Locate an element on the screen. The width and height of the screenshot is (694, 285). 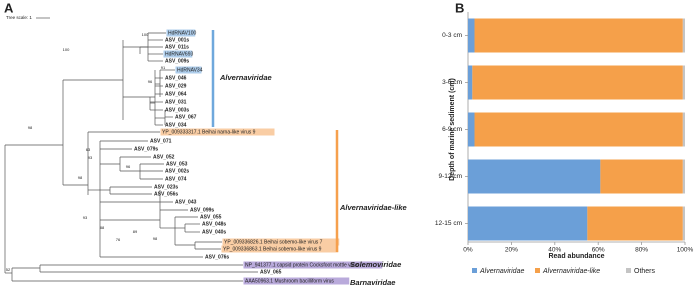
support-value: 91 is located at coordinates (163, 67).